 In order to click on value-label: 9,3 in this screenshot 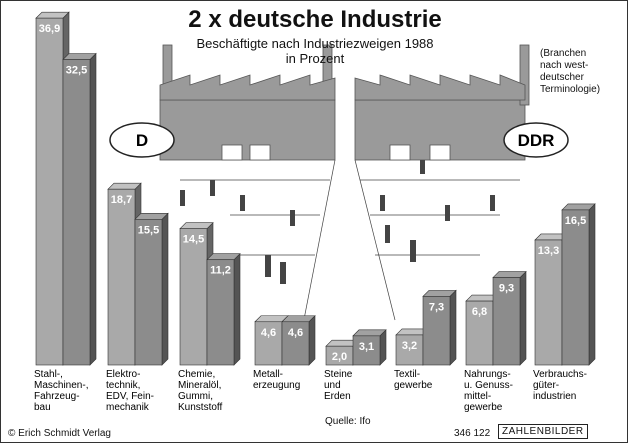, I will do `click(506, 289)`.